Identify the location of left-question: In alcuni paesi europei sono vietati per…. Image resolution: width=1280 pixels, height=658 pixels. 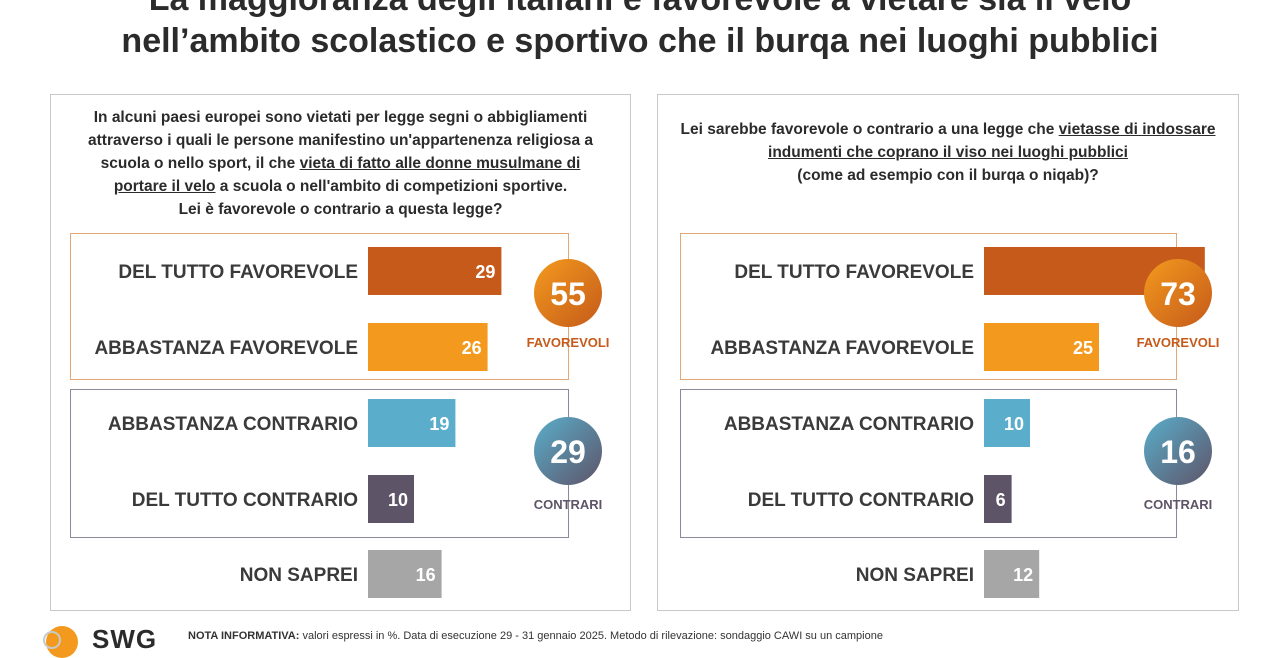
(340, 163).